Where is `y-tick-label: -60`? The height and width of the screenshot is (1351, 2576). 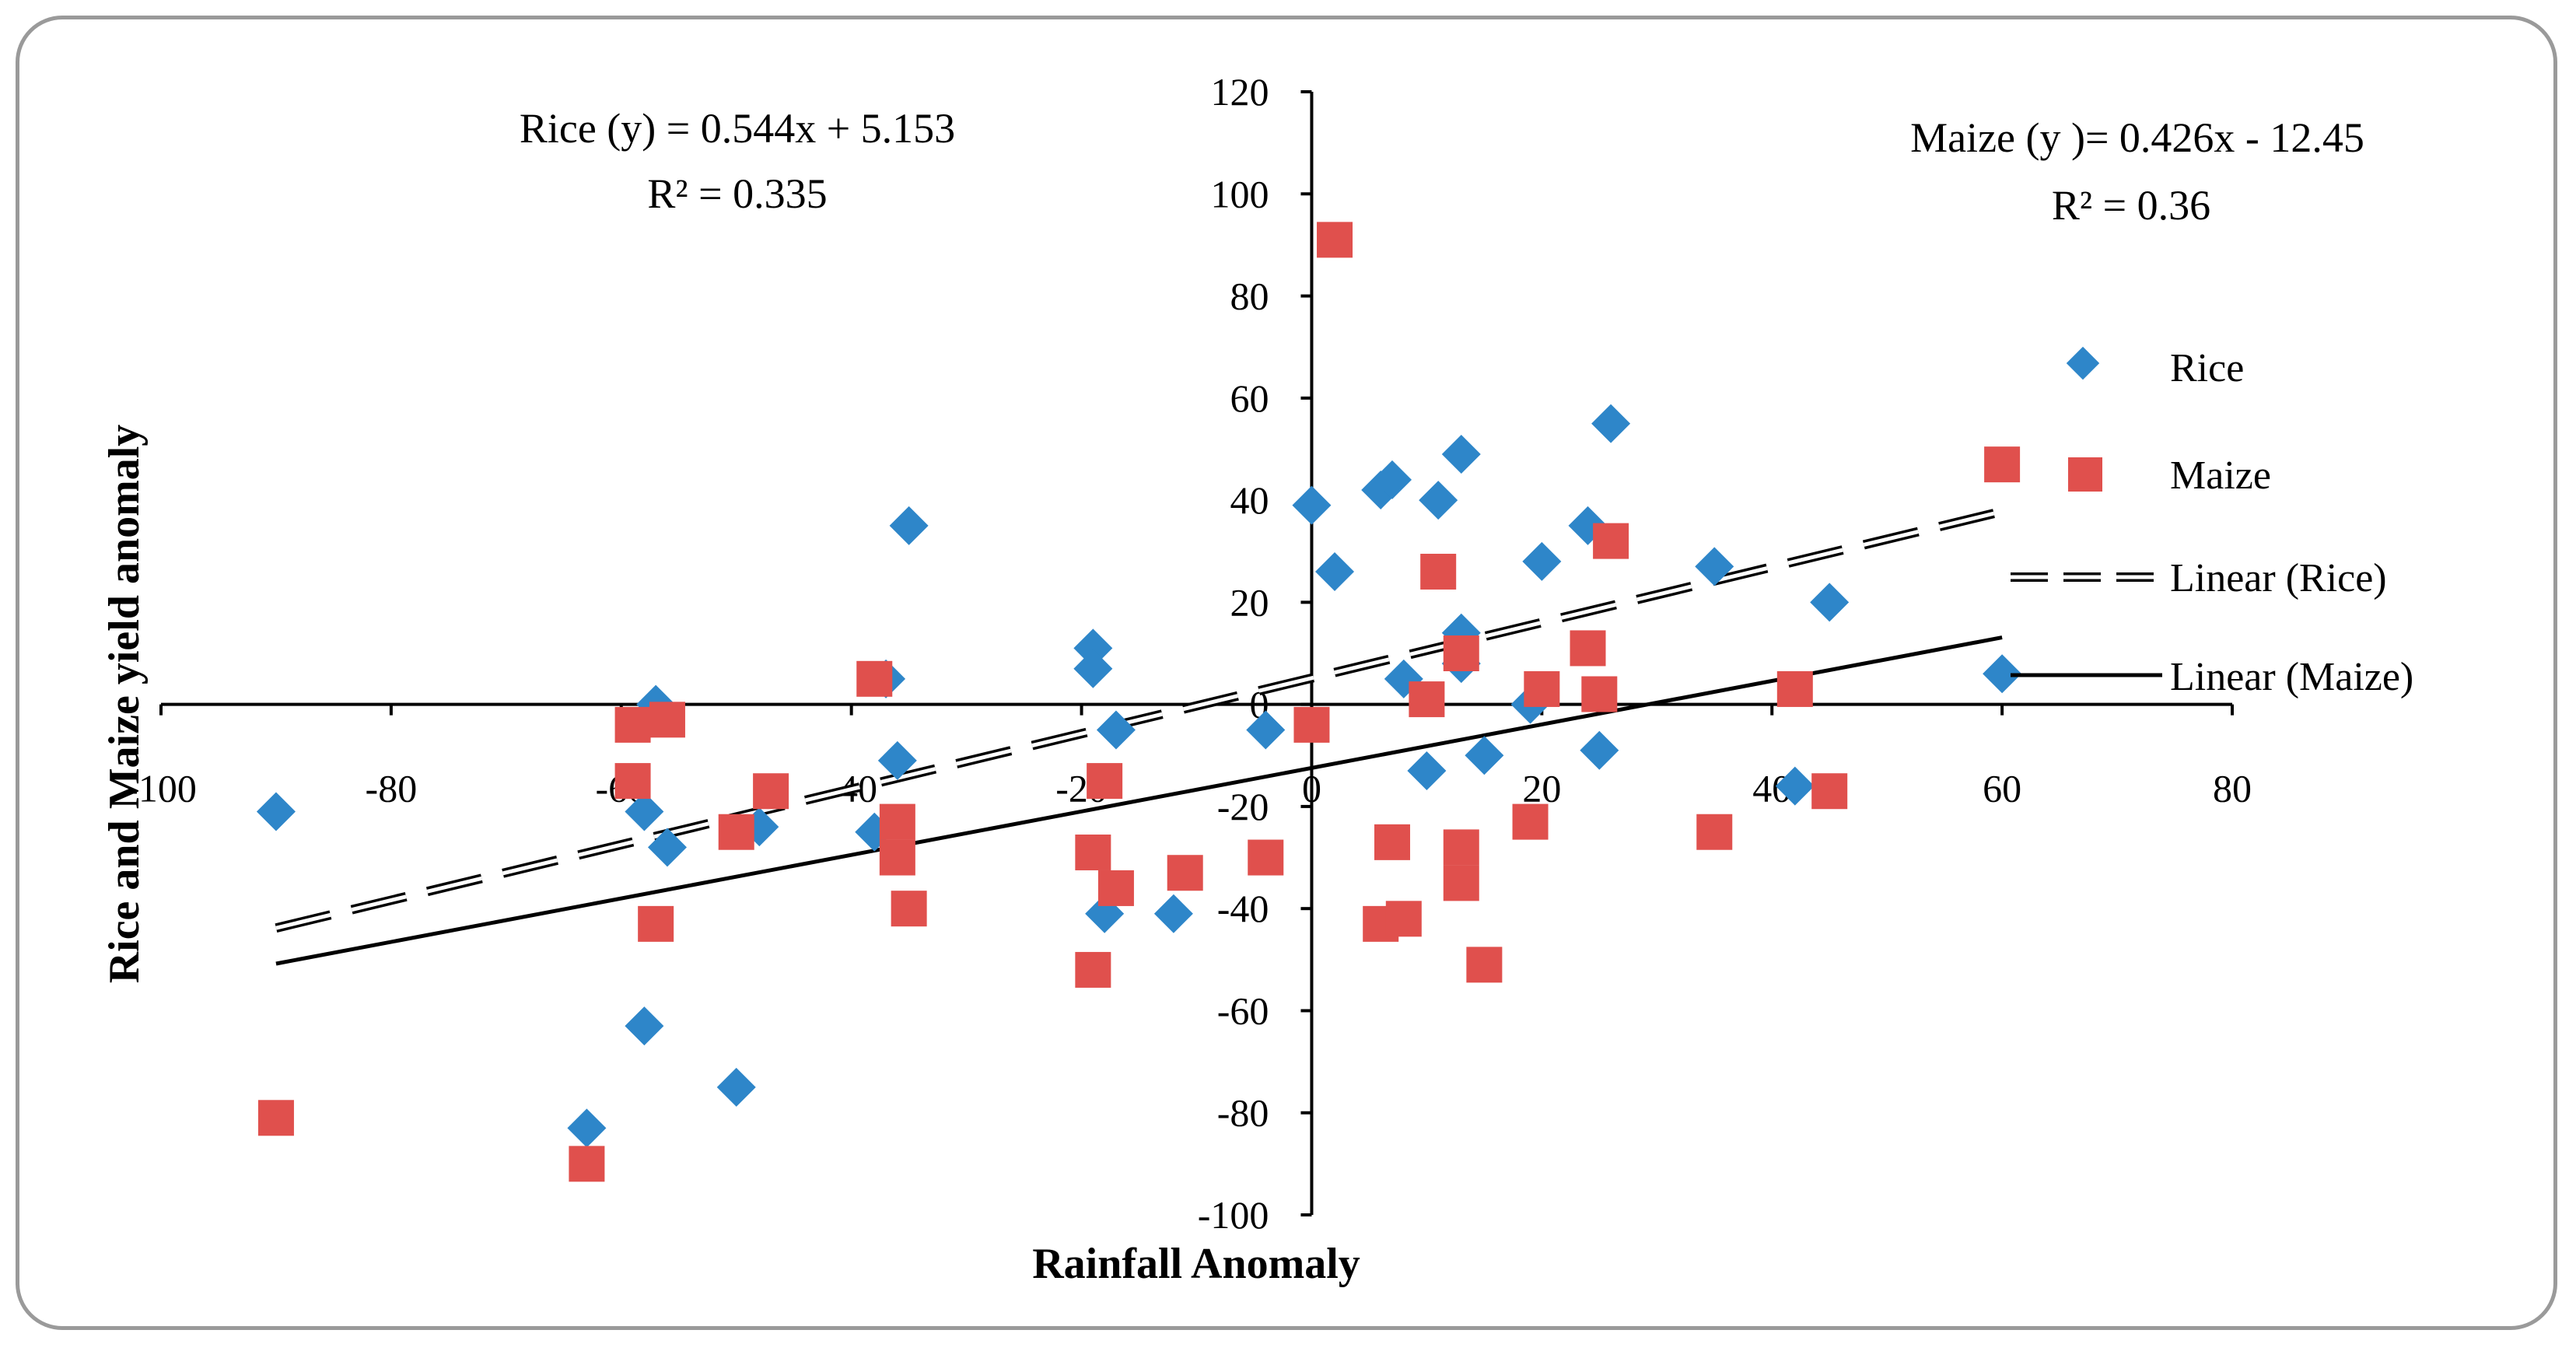 y-tick-label: -60 is located at coordinates (1243, 1011).